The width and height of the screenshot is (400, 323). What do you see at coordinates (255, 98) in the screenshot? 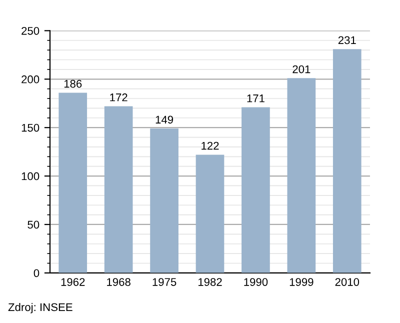
I see `data-label: 171` at bounding box center [255, 98].